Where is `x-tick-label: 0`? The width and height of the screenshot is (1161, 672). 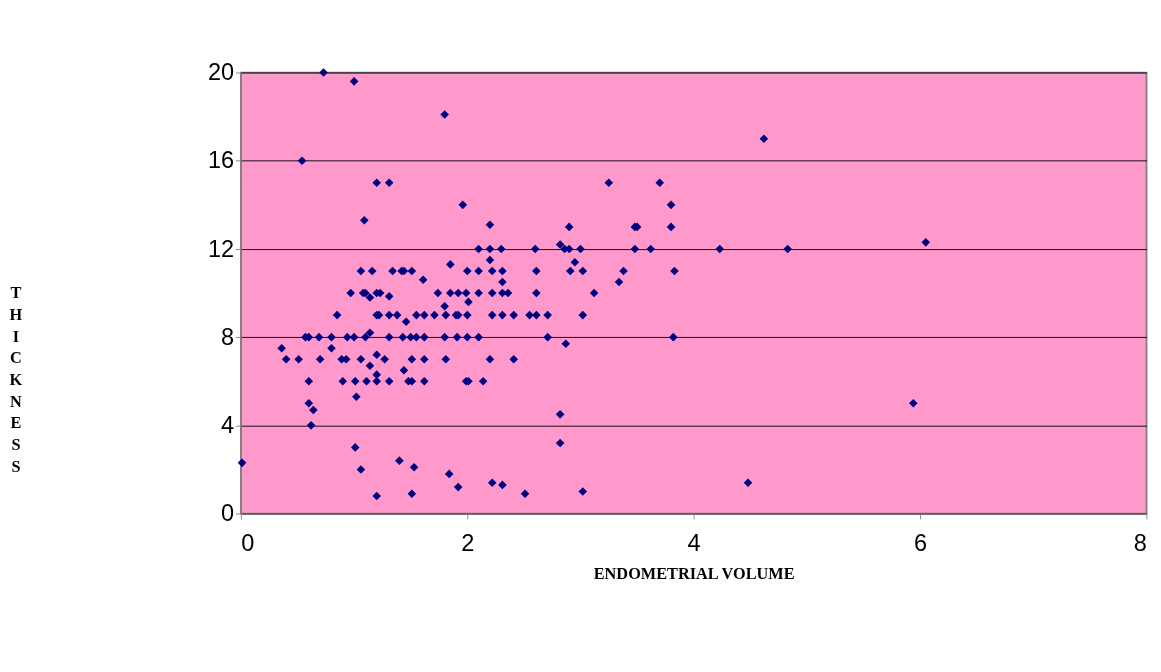 x-tick-label: 0 is located at coordinates (248, 543).